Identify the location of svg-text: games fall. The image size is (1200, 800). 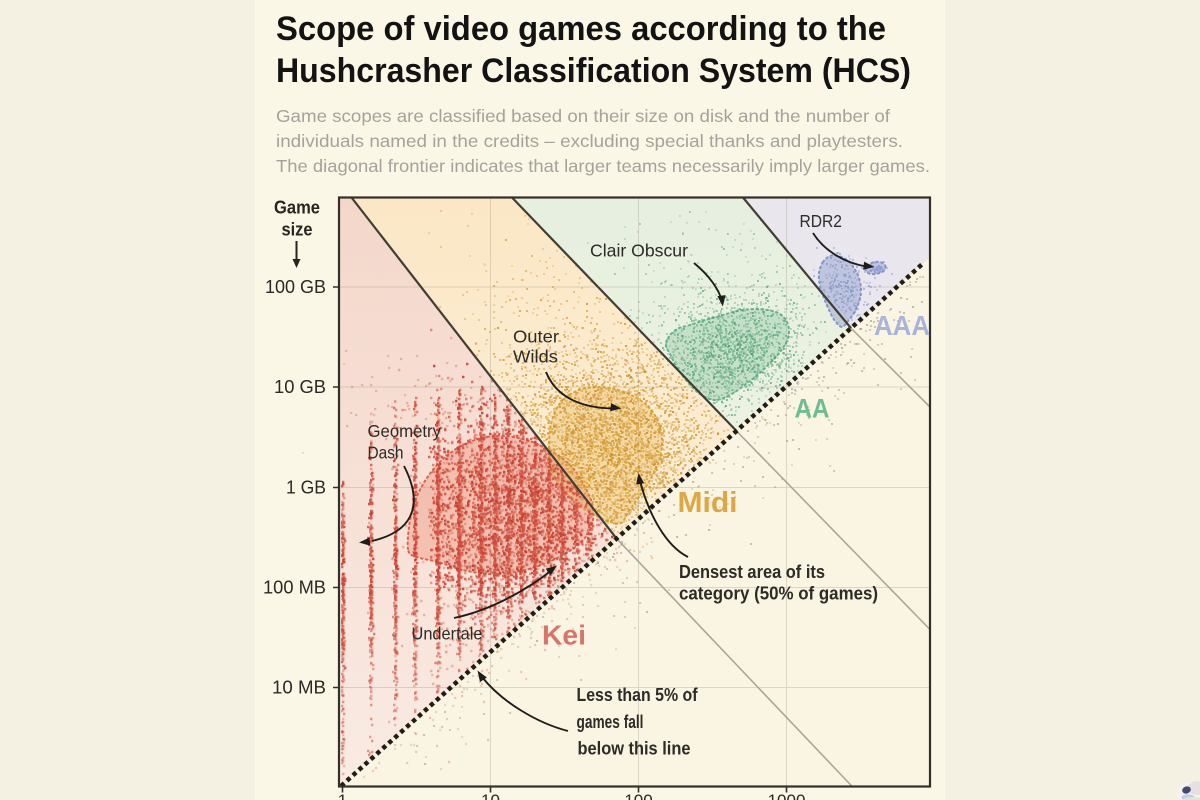
(610, 721).